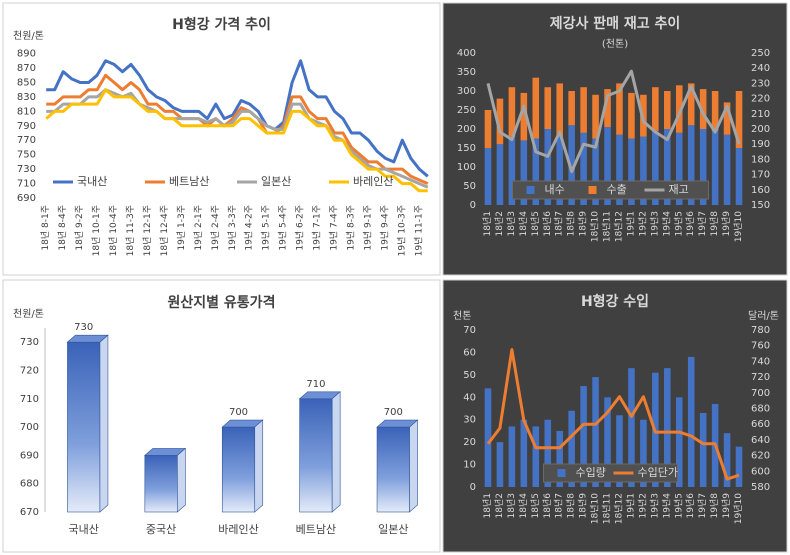 This screenshot has width=790, height=555. Describe the element at coordinates (26, 54) in the screenshot. I see `y-tick-label: 890` at that location.